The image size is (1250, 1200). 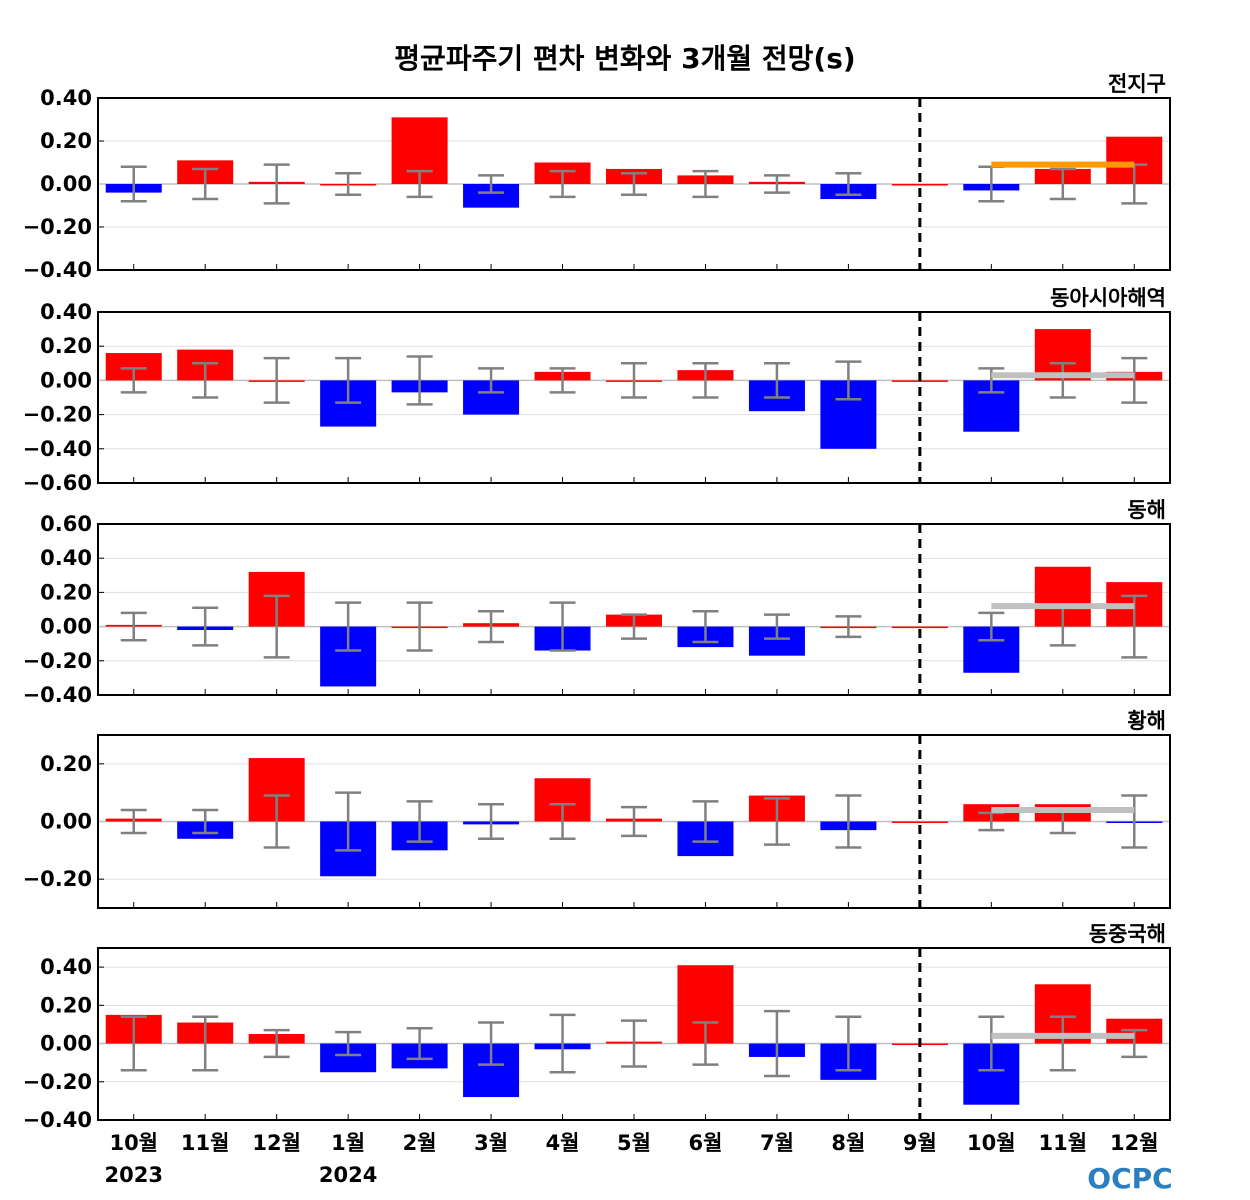 What do you see at coordinates (348, 1143) in the screenshot?
I see `x-tick-label: 1월` at bounding box center [348, 1143].